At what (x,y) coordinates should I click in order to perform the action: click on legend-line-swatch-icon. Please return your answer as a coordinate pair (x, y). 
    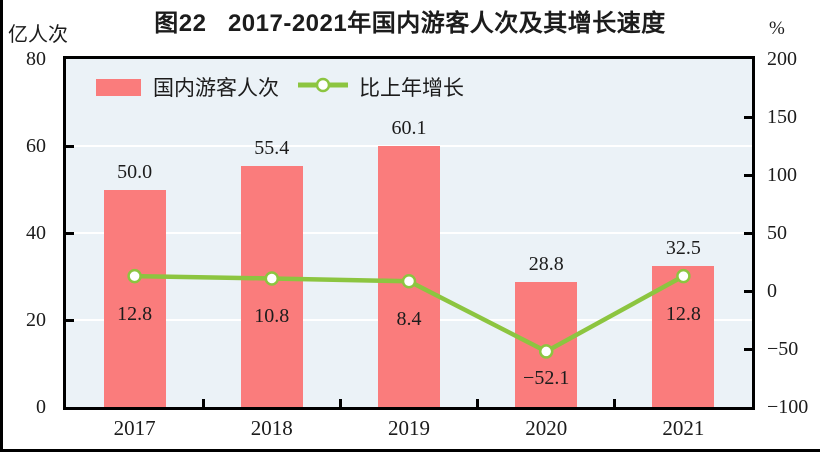
    Looking at the image, I should click on (323, 87).